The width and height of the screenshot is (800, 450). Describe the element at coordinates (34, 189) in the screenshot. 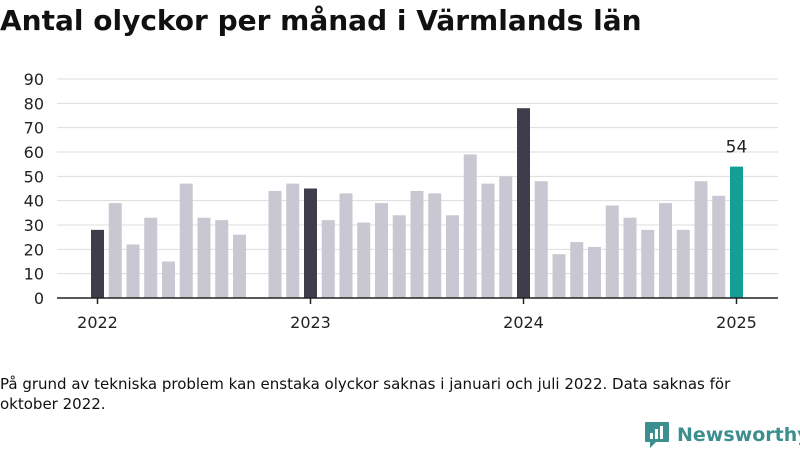

I see `y-axis-ticks: 0 10 20 30 40 50 60 70 80 90` at that location.